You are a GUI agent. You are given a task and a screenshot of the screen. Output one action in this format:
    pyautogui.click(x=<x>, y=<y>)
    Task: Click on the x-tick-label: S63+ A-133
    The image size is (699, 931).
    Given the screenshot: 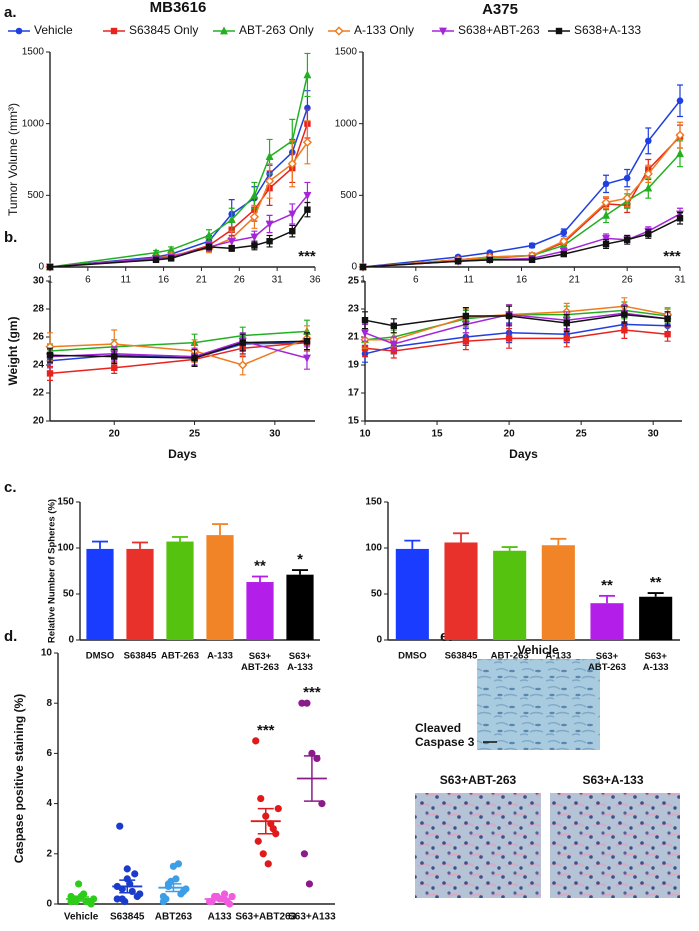 What is the action you would take?
    pyautogui.click(x=300, y=662)
    